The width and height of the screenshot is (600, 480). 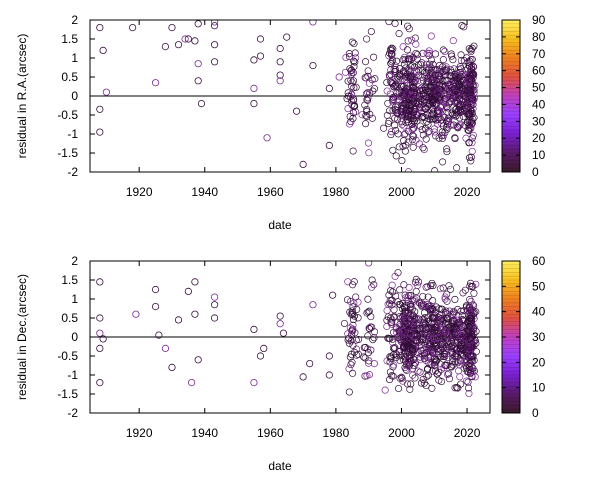 What do you see at coordinates (270, 192) in the screenshot?
I see `x-tick-label: 1960` at bounding box center [270, 192].